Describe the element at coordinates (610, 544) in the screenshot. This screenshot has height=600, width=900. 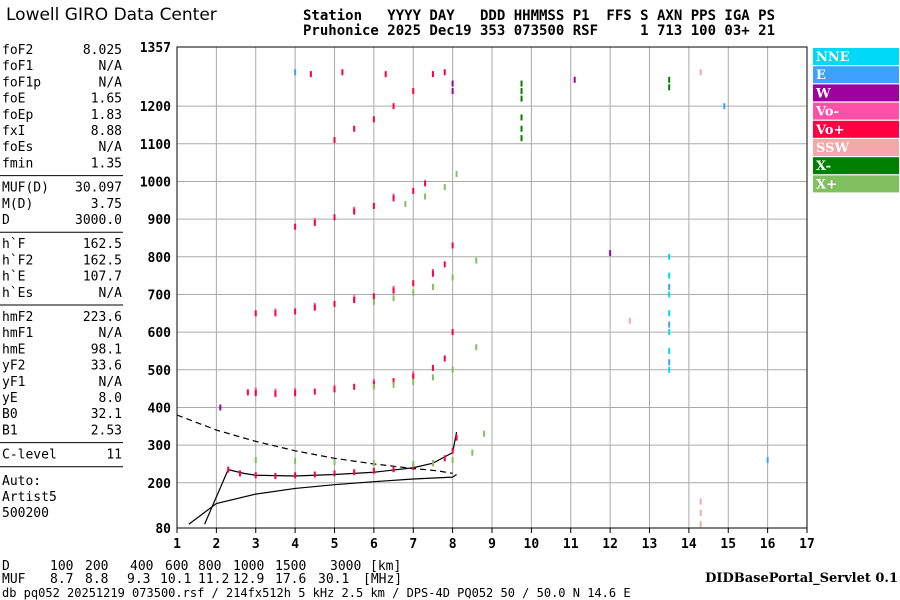
I see `x-tick-label: 12` at that location.